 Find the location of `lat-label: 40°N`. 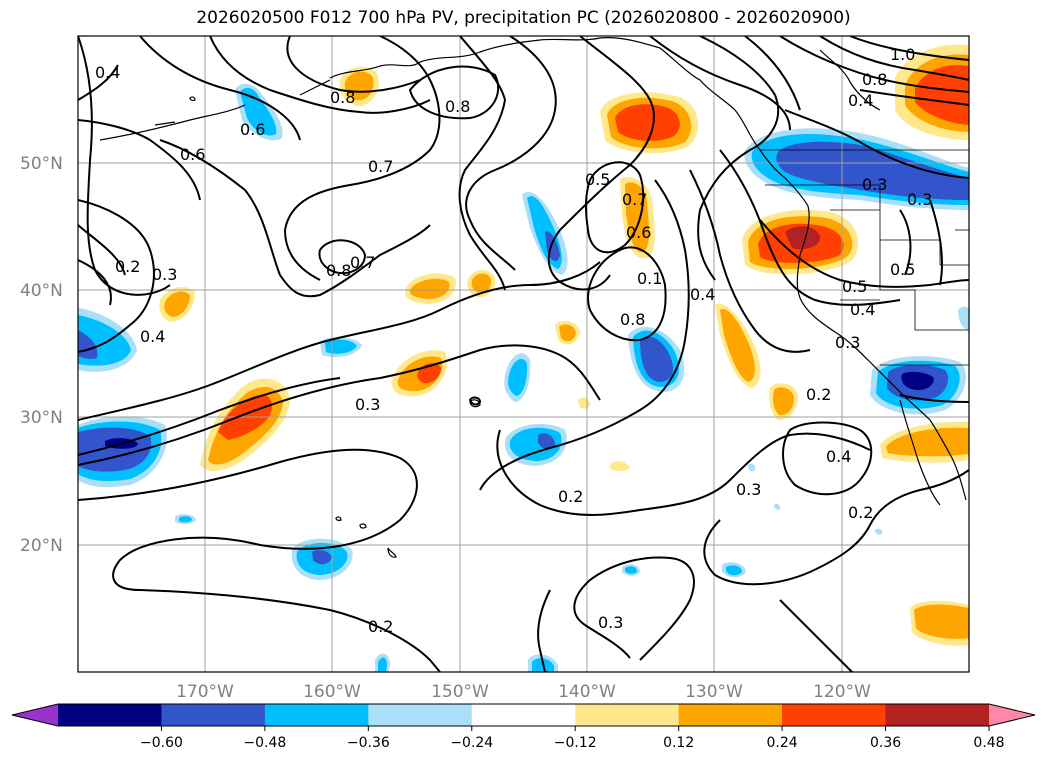

lat-label: 40°N is located at coordinates (41, 291).